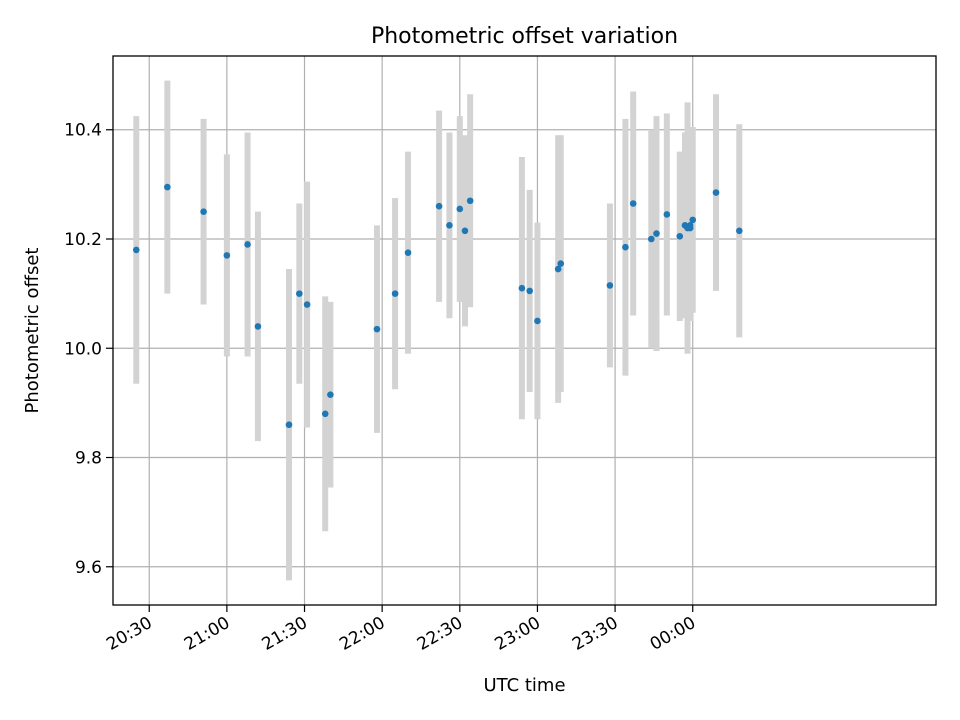  I want to click on y-tick-label: 10.2, so click(83, 240).